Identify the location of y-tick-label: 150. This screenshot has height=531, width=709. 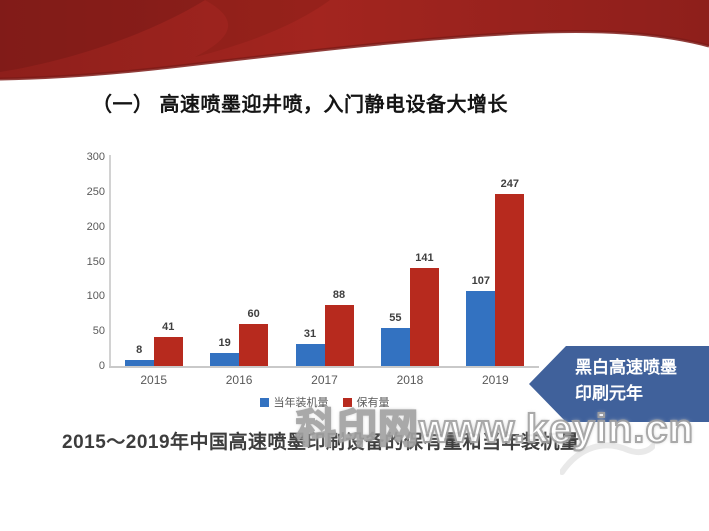
(95, 261).